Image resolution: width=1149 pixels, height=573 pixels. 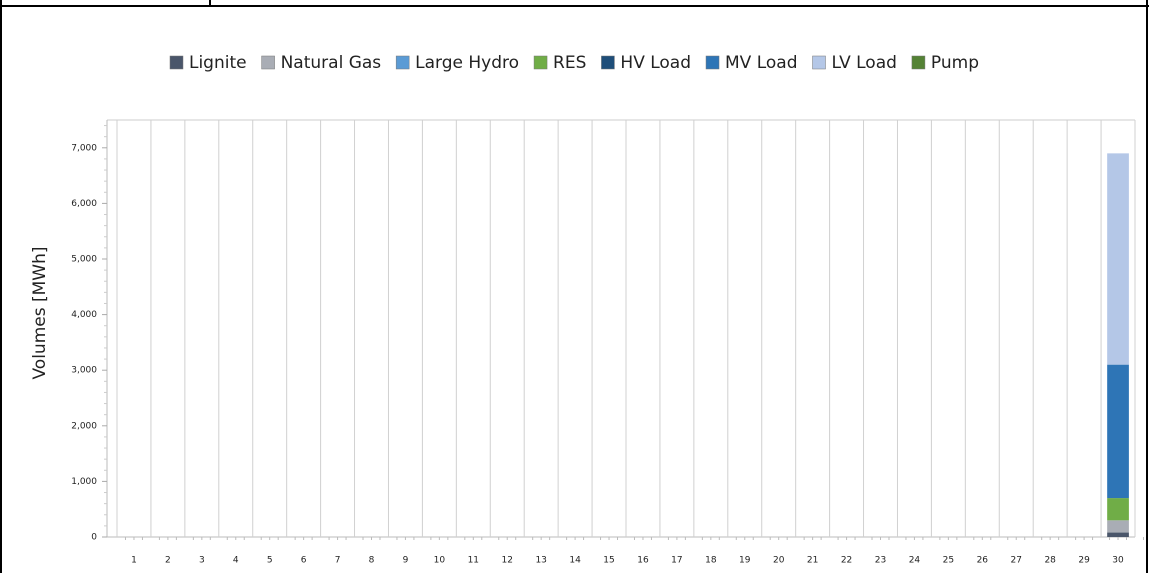 I want to click on legend-label: Large Hydro, so click(x=467, y=63).